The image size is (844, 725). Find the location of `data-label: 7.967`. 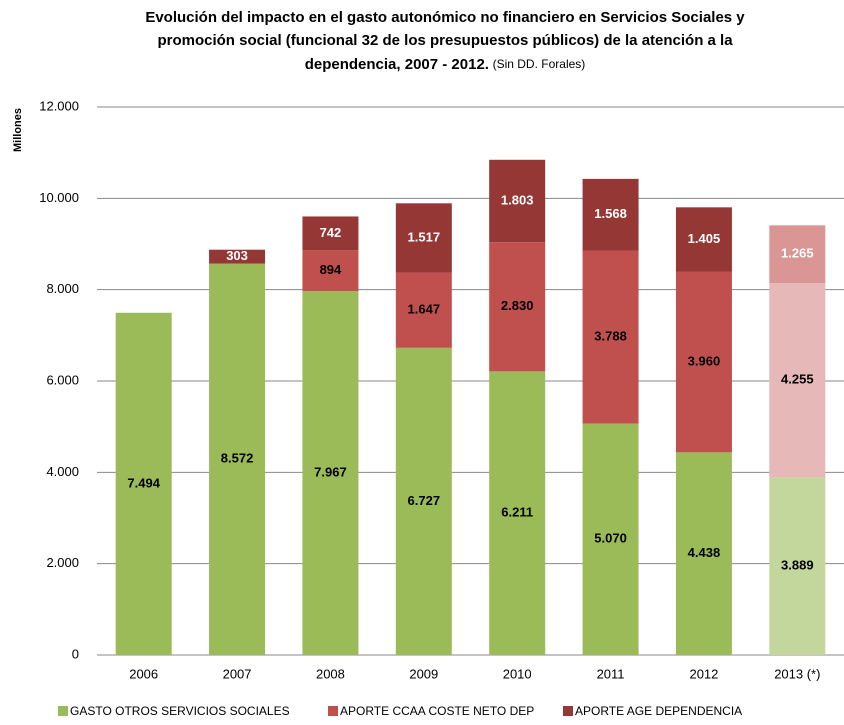

data-label: 7.967 is located at coordinates (330, 472).